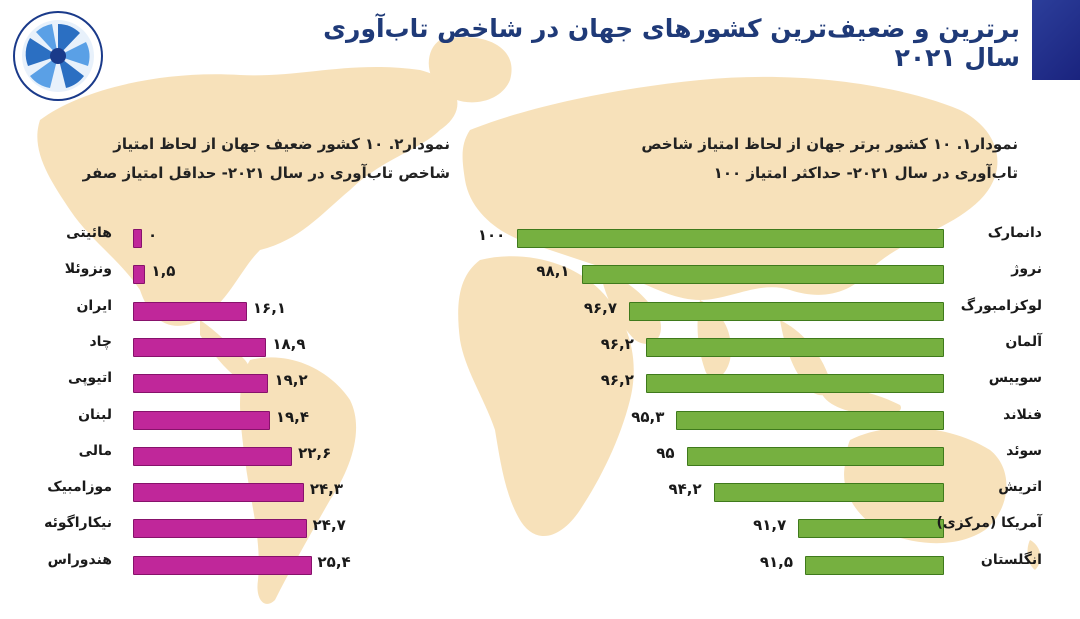 The height and width of the screenshot is (619, 1080). Describe the element at coordinates (269, 307) in the screenshot. I see `bottom-value-label-2: ۱۶,۱` at that location.